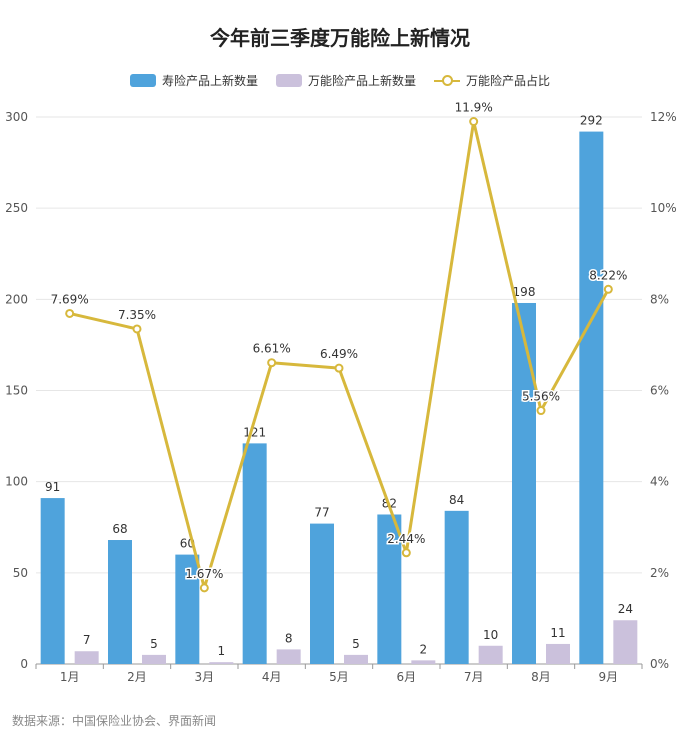 The height and width of the screenshot is (747, 680). Describe the element at coordinates (663, 208) in the screenshot. I see `y-right-tick-label: 10%` at that location.